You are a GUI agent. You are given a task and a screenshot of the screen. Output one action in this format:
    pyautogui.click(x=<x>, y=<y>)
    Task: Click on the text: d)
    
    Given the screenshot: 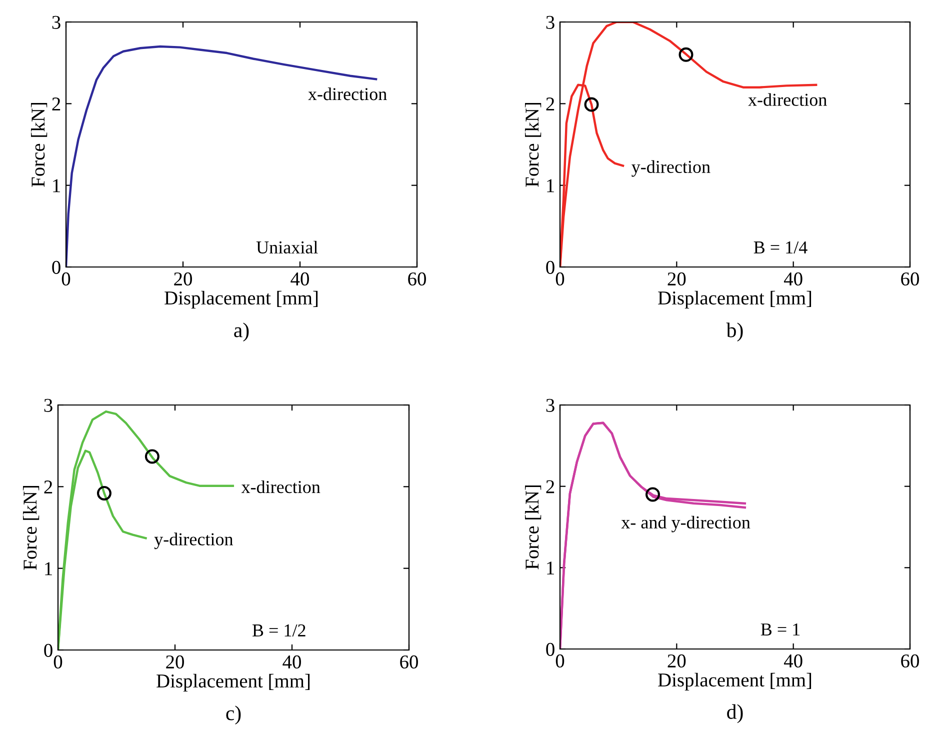 What is the action you would take?
    pyautogui.click(x=735, y=714)
    